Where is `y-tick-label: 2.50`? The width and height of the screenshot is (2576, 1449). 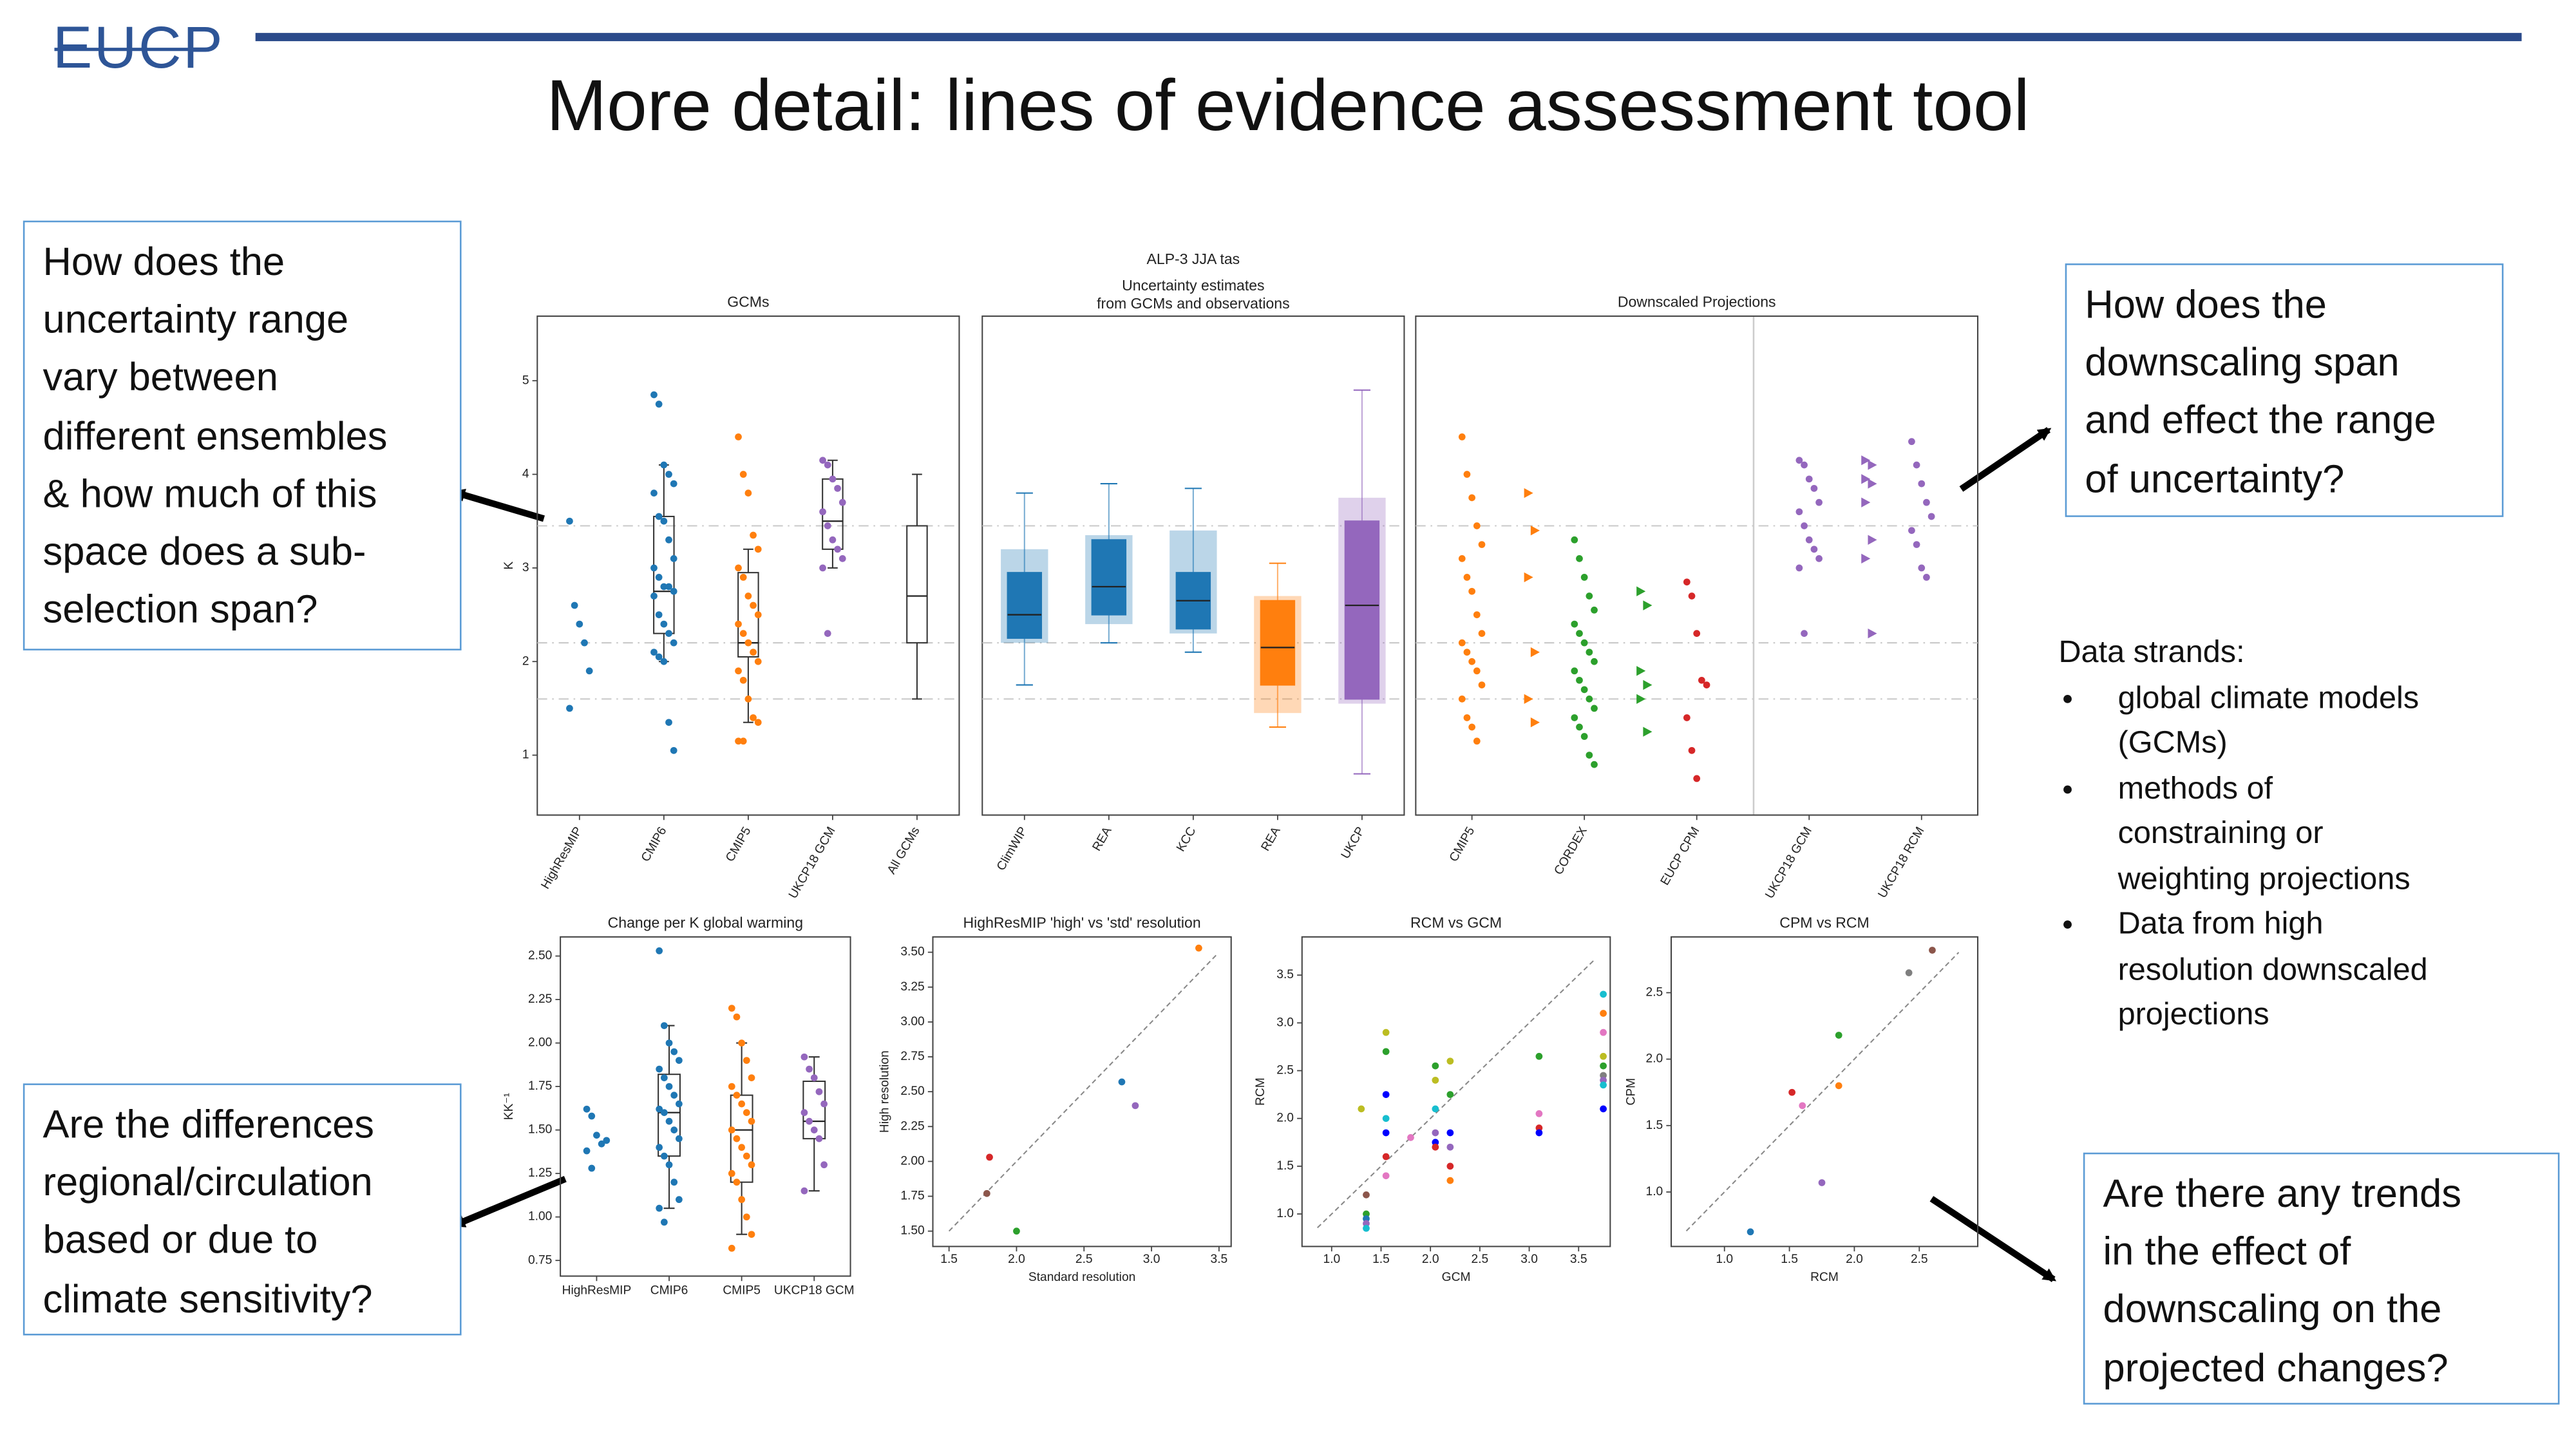 y-tick-label: 2.50 is located at coordinates (540, 956).